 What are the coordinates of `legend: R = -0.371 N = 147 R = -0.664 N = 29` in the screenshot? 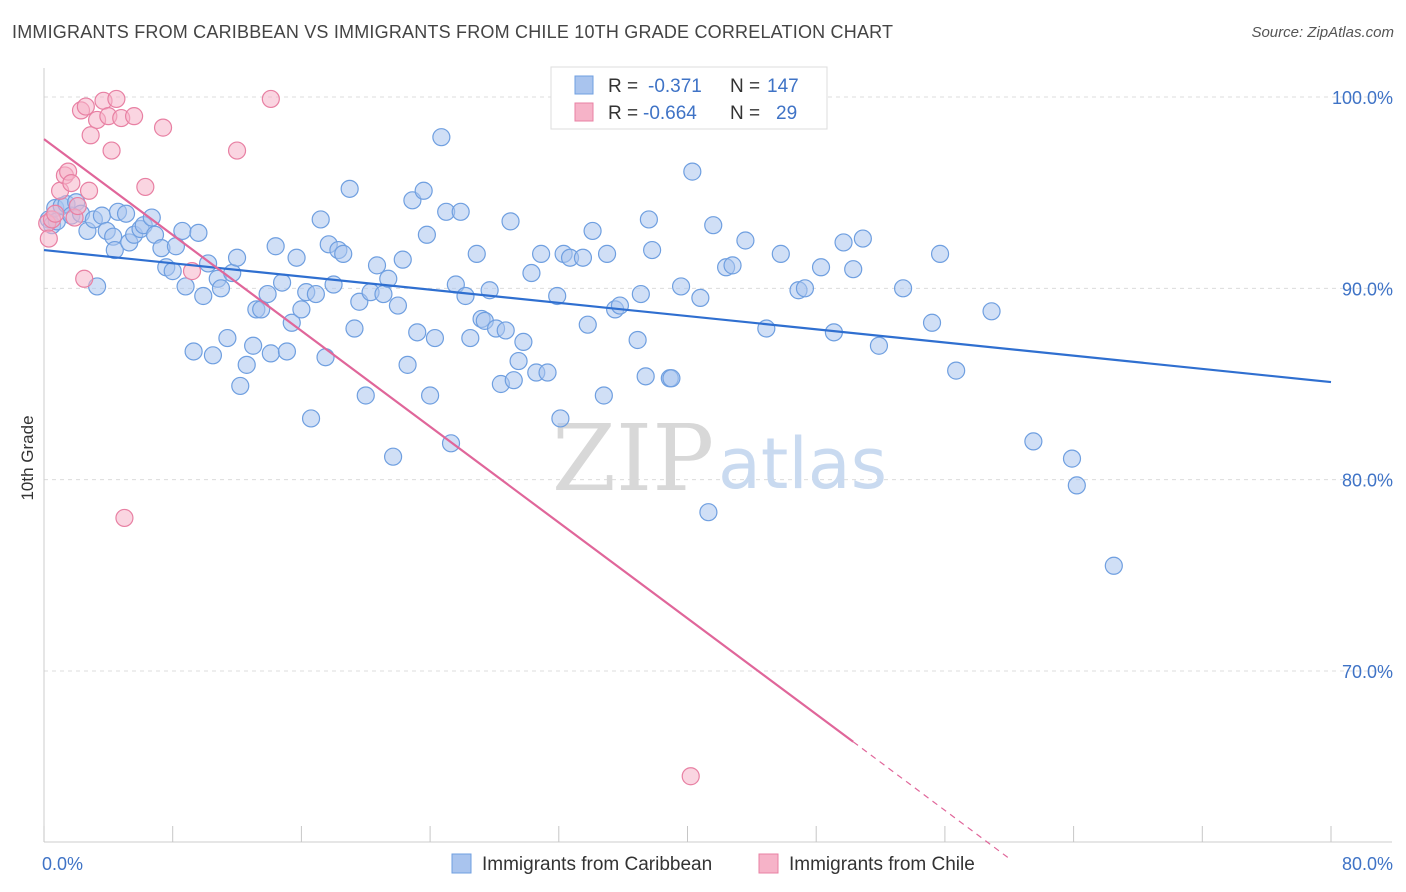 It's located at (689, 98).